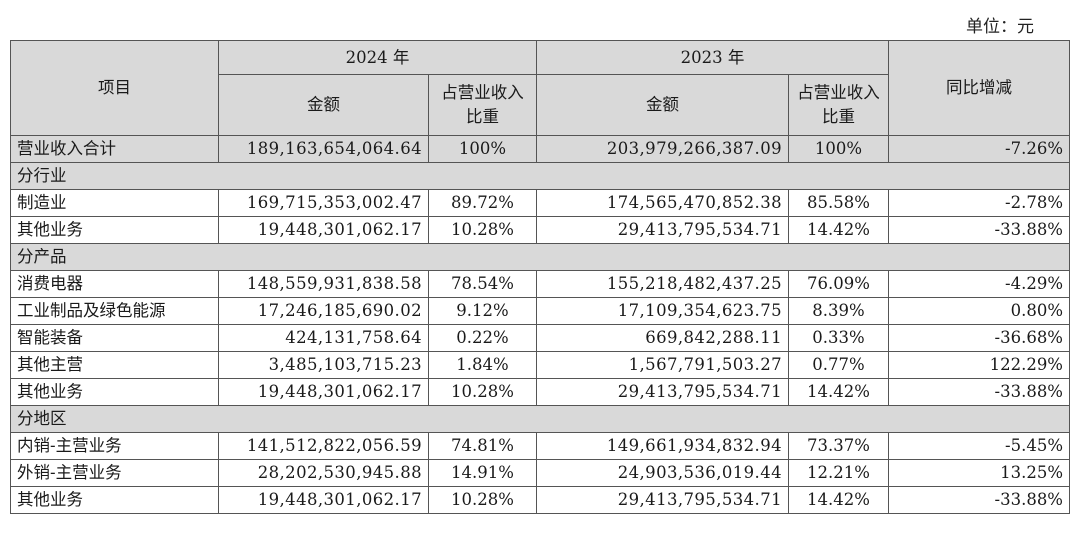 This screenshot has height=544, width=1080. What do you see at coordinates (662, 365) in the screenshot?
I see `amount-2023: 1,567,791,503.27` at bounding box center [662, 365].